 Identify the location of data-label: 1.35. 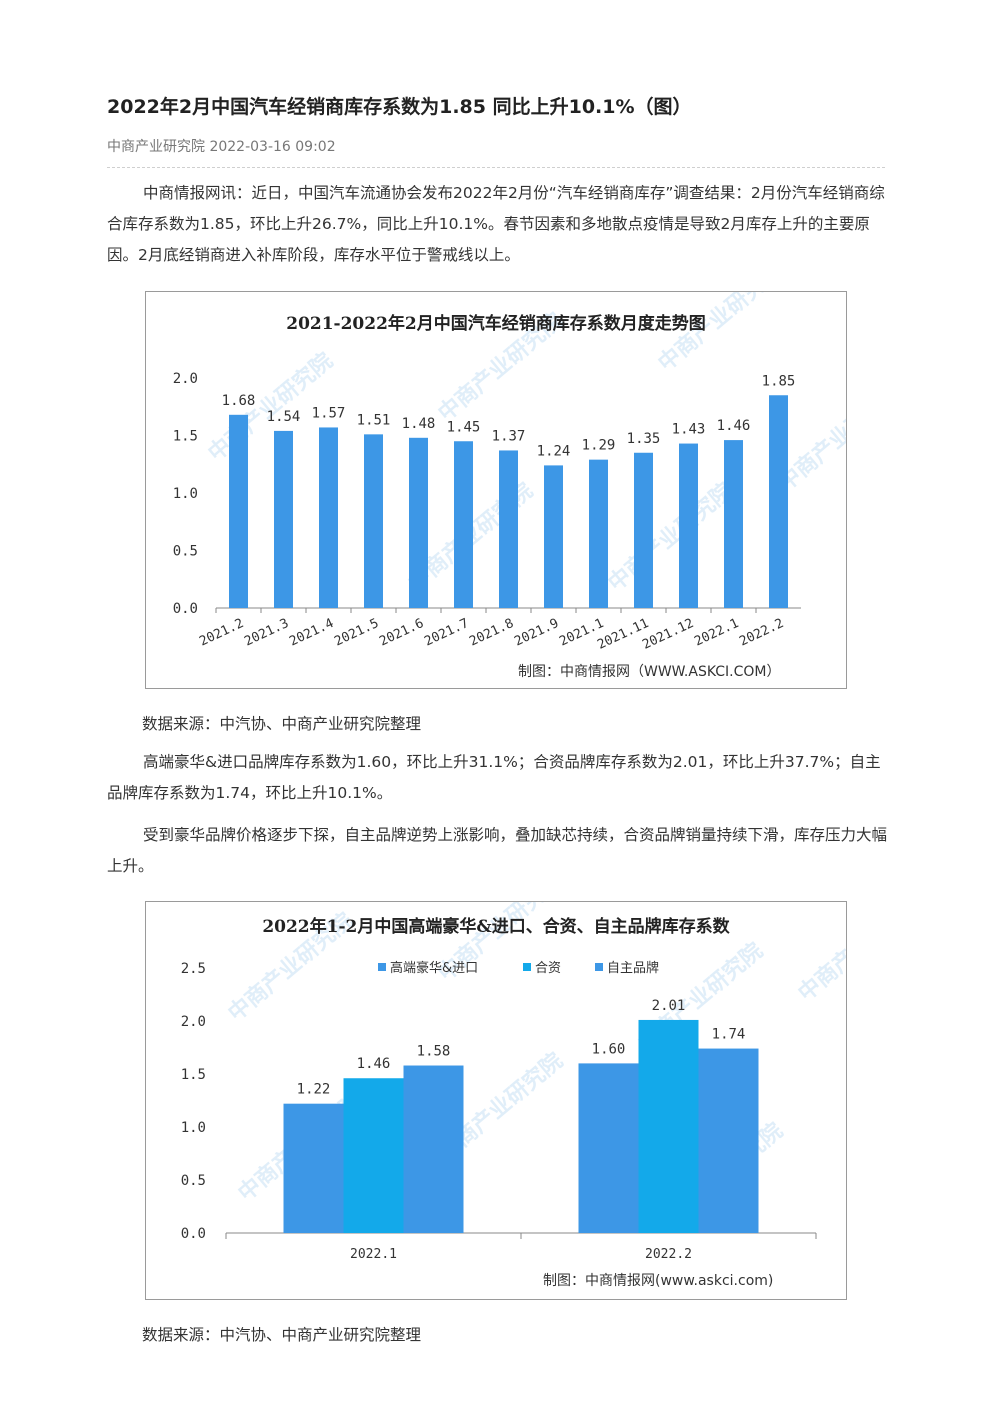
(644, 439).